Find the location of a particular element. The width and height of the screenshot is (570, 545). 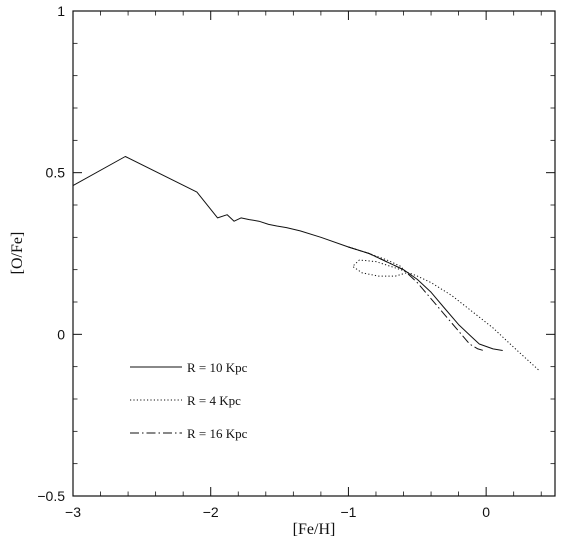

y-tick-label: −0.5 is located at coordinates (51, 496).